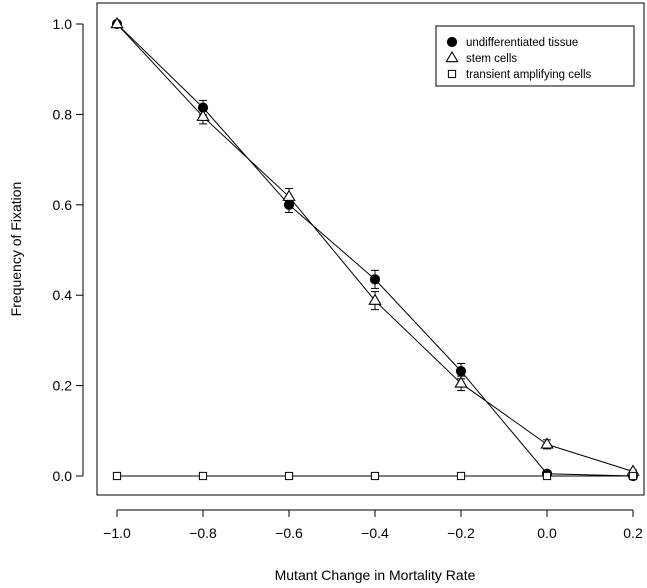  Describe the element at coordinates (461, 533) in the screenshot. I see `x-tick-label: −0.2` at that location.